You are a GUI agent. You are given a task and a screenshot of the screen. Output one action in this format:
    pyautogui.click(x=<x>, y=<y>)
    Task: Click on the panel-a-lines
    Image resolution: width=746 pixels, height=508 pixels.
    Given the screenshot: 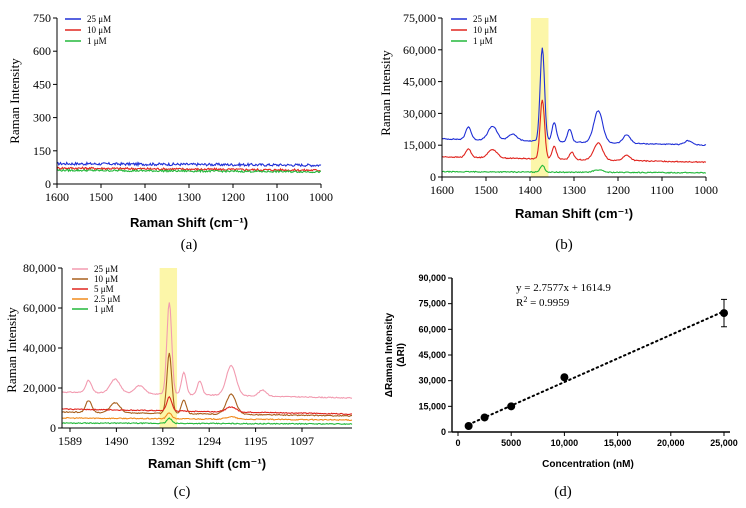 What is the action you would take?
    pyautogui.click(x=189, y=167)
    